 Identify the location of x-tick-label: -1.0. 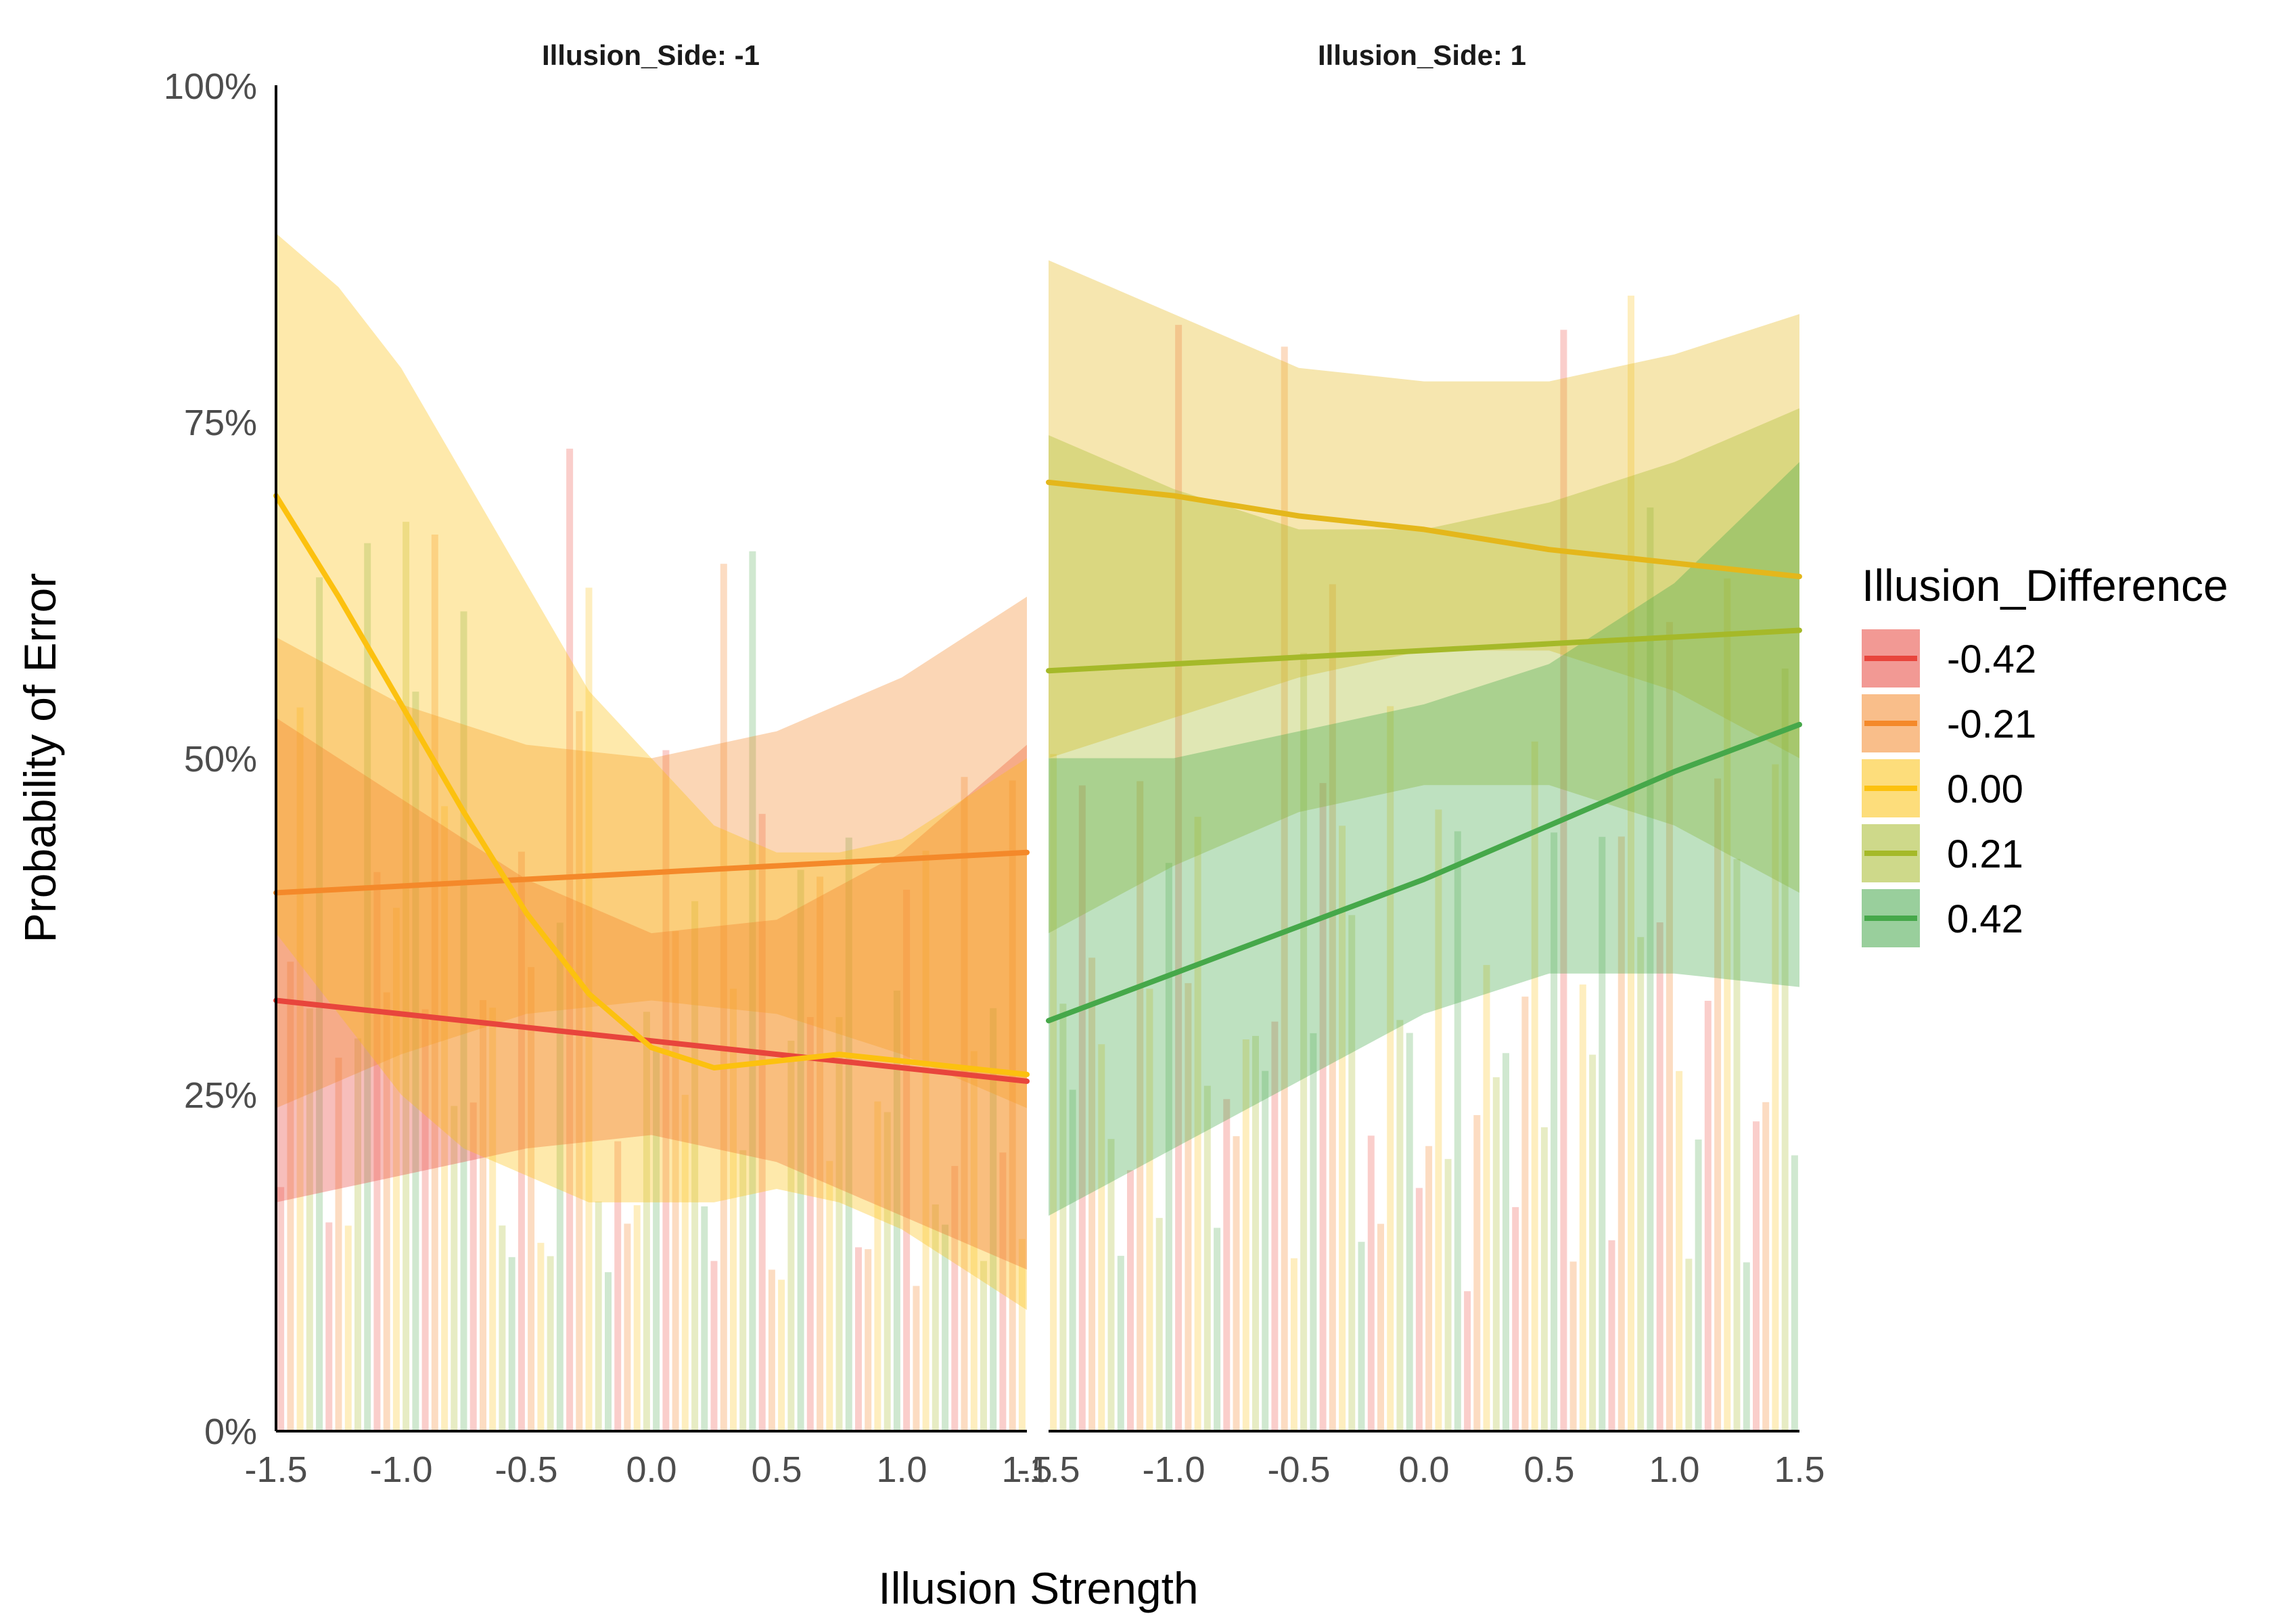
(400, 1469).